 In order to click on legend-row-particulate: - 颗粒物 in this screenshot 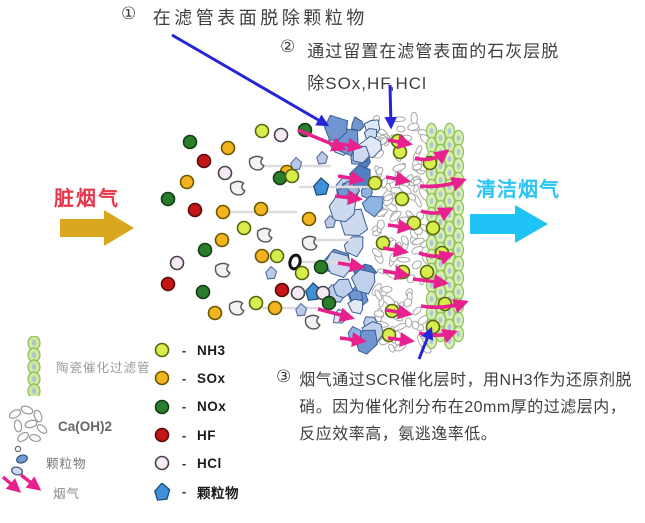, I will do `click(196, 491)`.